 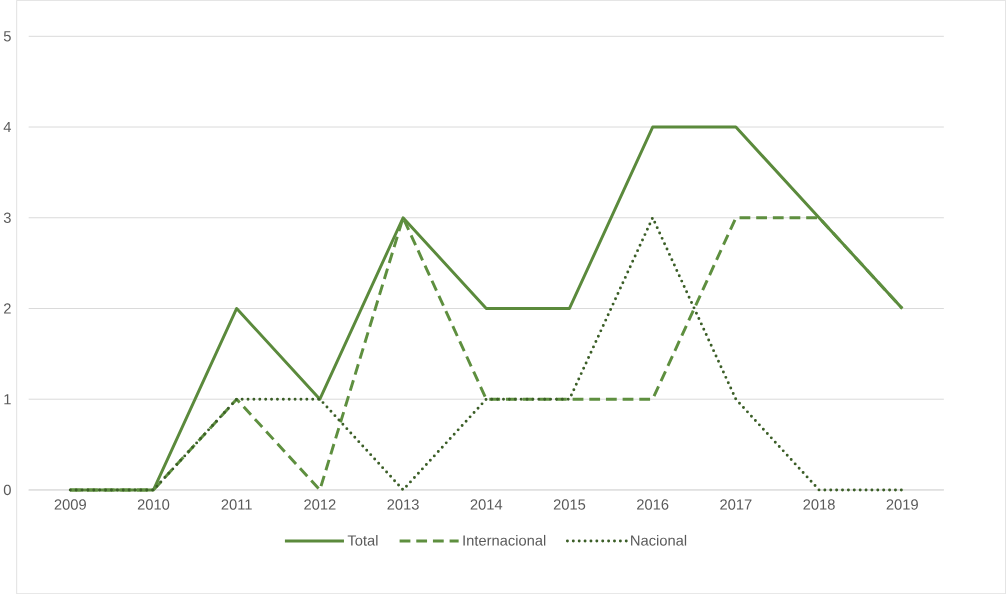 What do you see at coordinates (7, 127) in the screenshot?
I see `y-tick-label: 4` at bounding box center [7, 127].